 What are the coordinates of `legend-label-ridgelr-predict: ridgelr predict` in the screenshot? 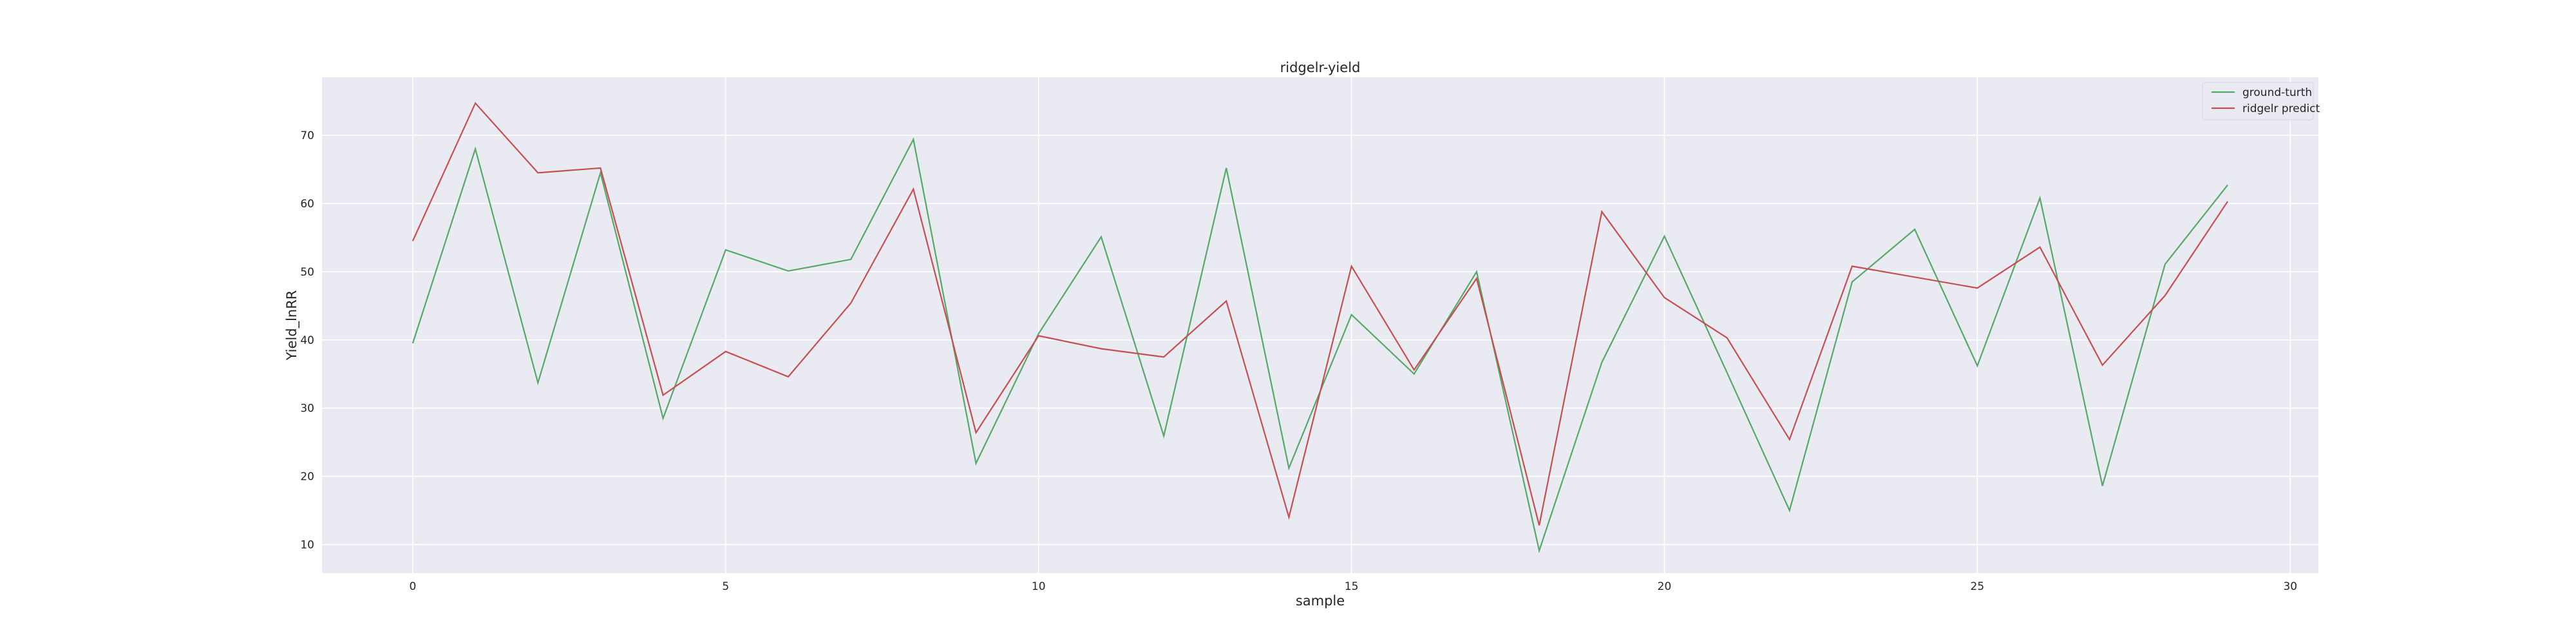 It's located at (2281, 108).